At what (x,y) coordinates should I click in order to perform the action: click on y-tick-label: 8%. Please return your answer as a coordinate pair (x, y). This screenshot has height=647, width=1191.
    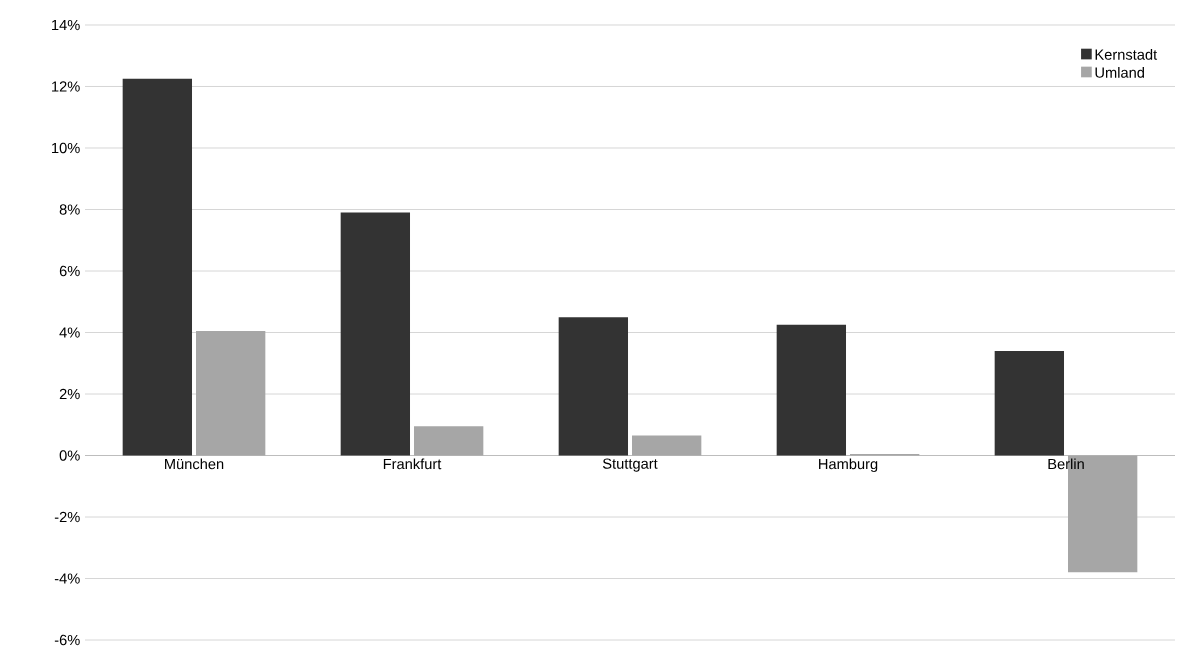
    Looking at the image, I should click on (69, 209).